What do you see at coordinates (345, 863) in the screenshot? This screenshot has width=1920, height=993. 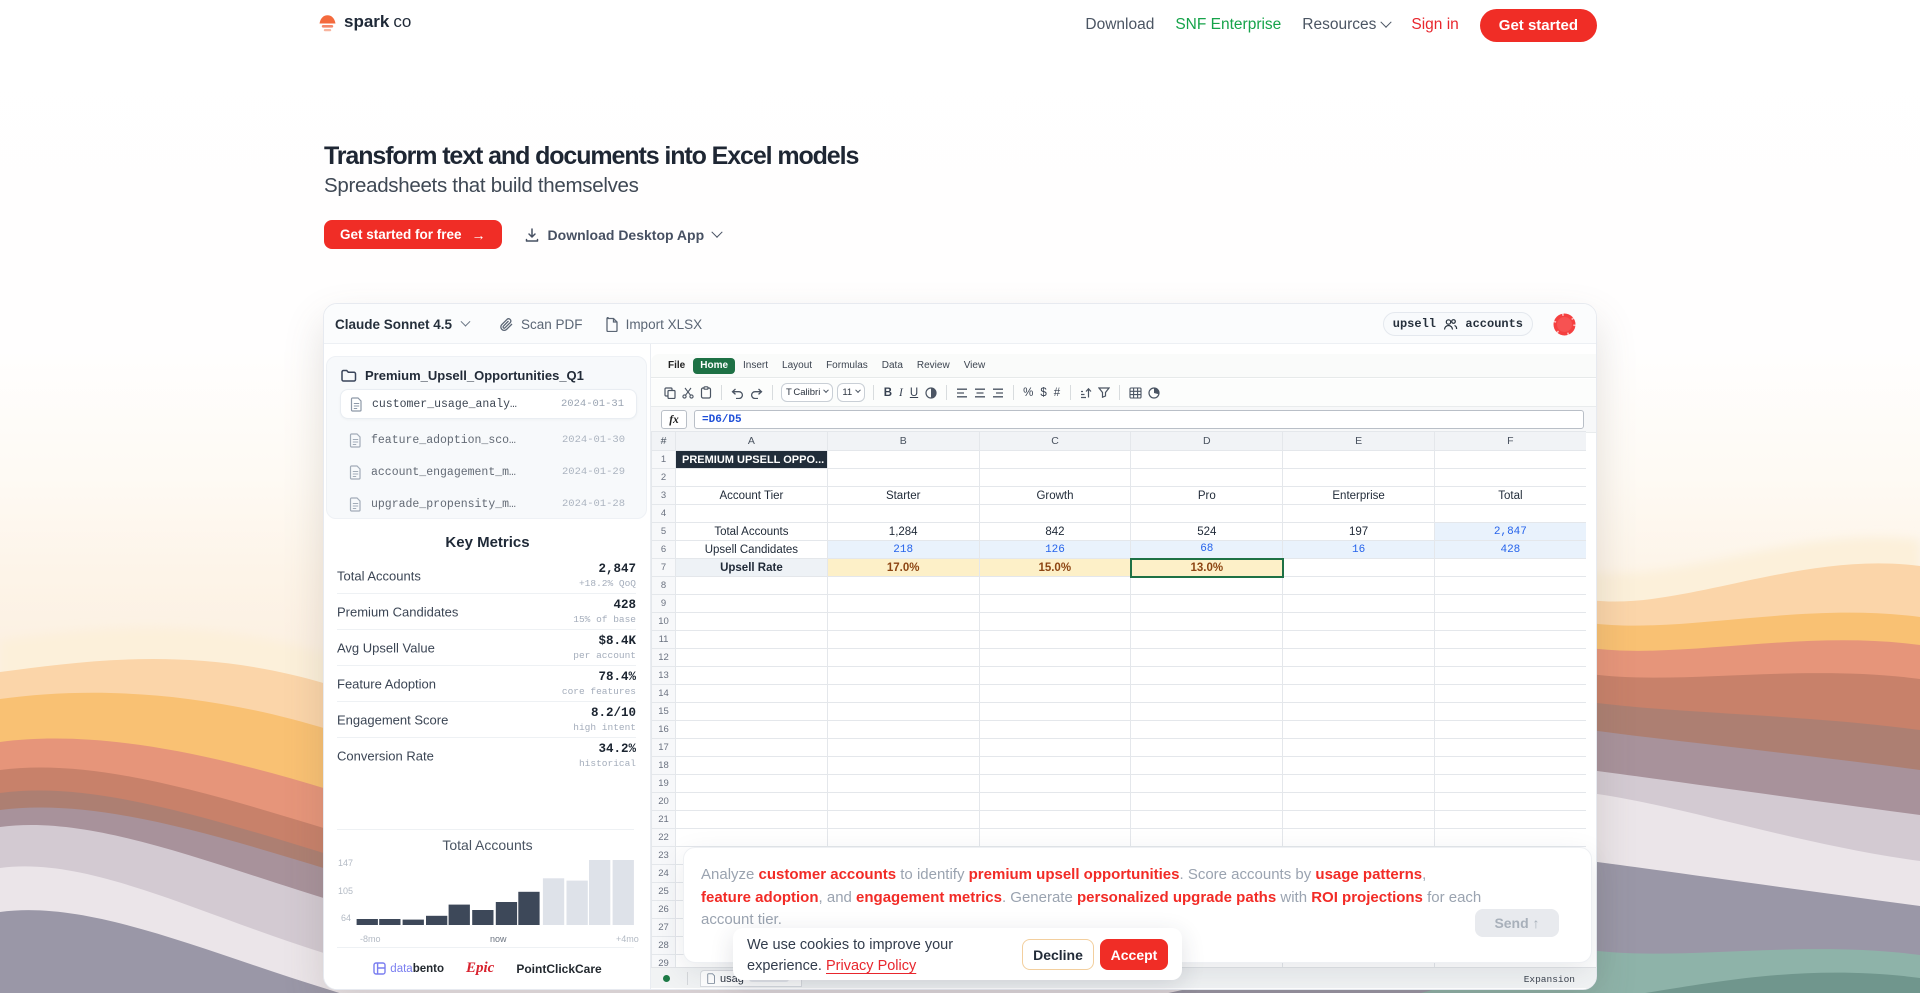 I see `svg-text: 147` at bounding box center [345, 863].